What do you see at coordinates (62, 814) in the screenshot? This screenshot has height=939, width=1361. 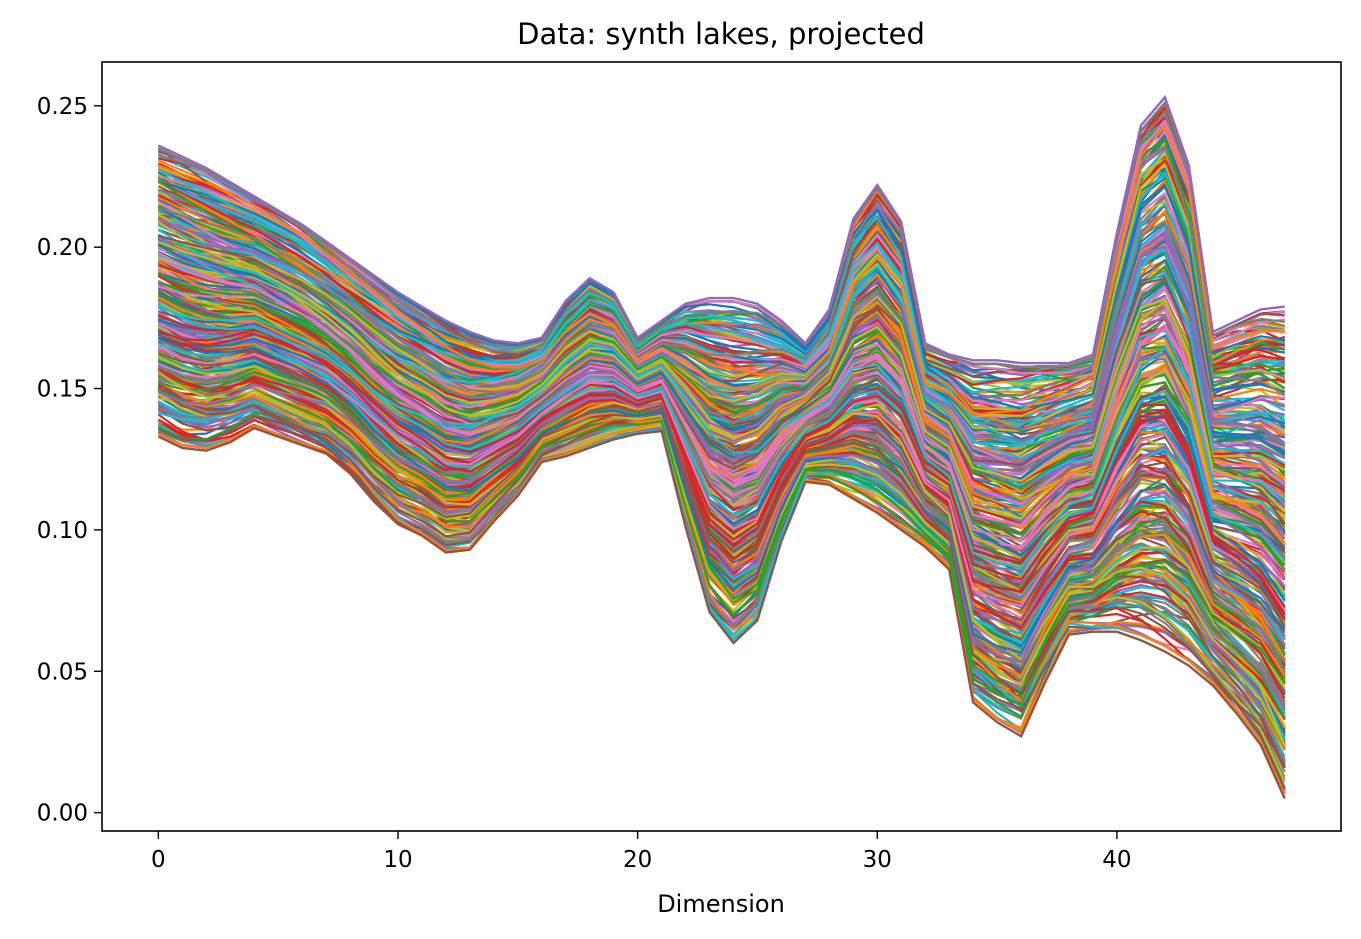 I see `y-tick-label: 0.00` at bounding box center [62, 814].